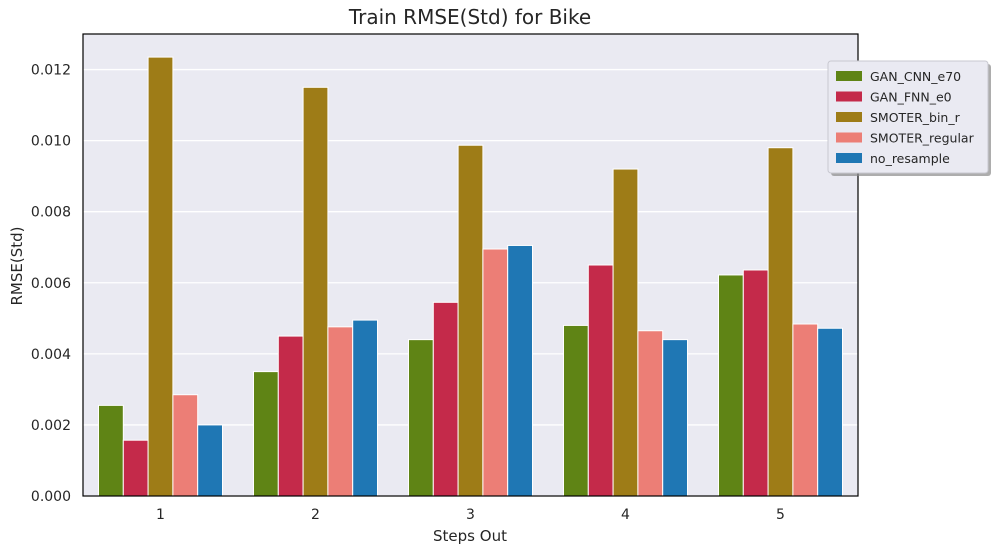 The height and width of the screenshot is (554, 996). What do you see at coordinates (51, 355) in the screenshot?
I see `y-tick-label: 0.004` at bounding box center [51, 355].